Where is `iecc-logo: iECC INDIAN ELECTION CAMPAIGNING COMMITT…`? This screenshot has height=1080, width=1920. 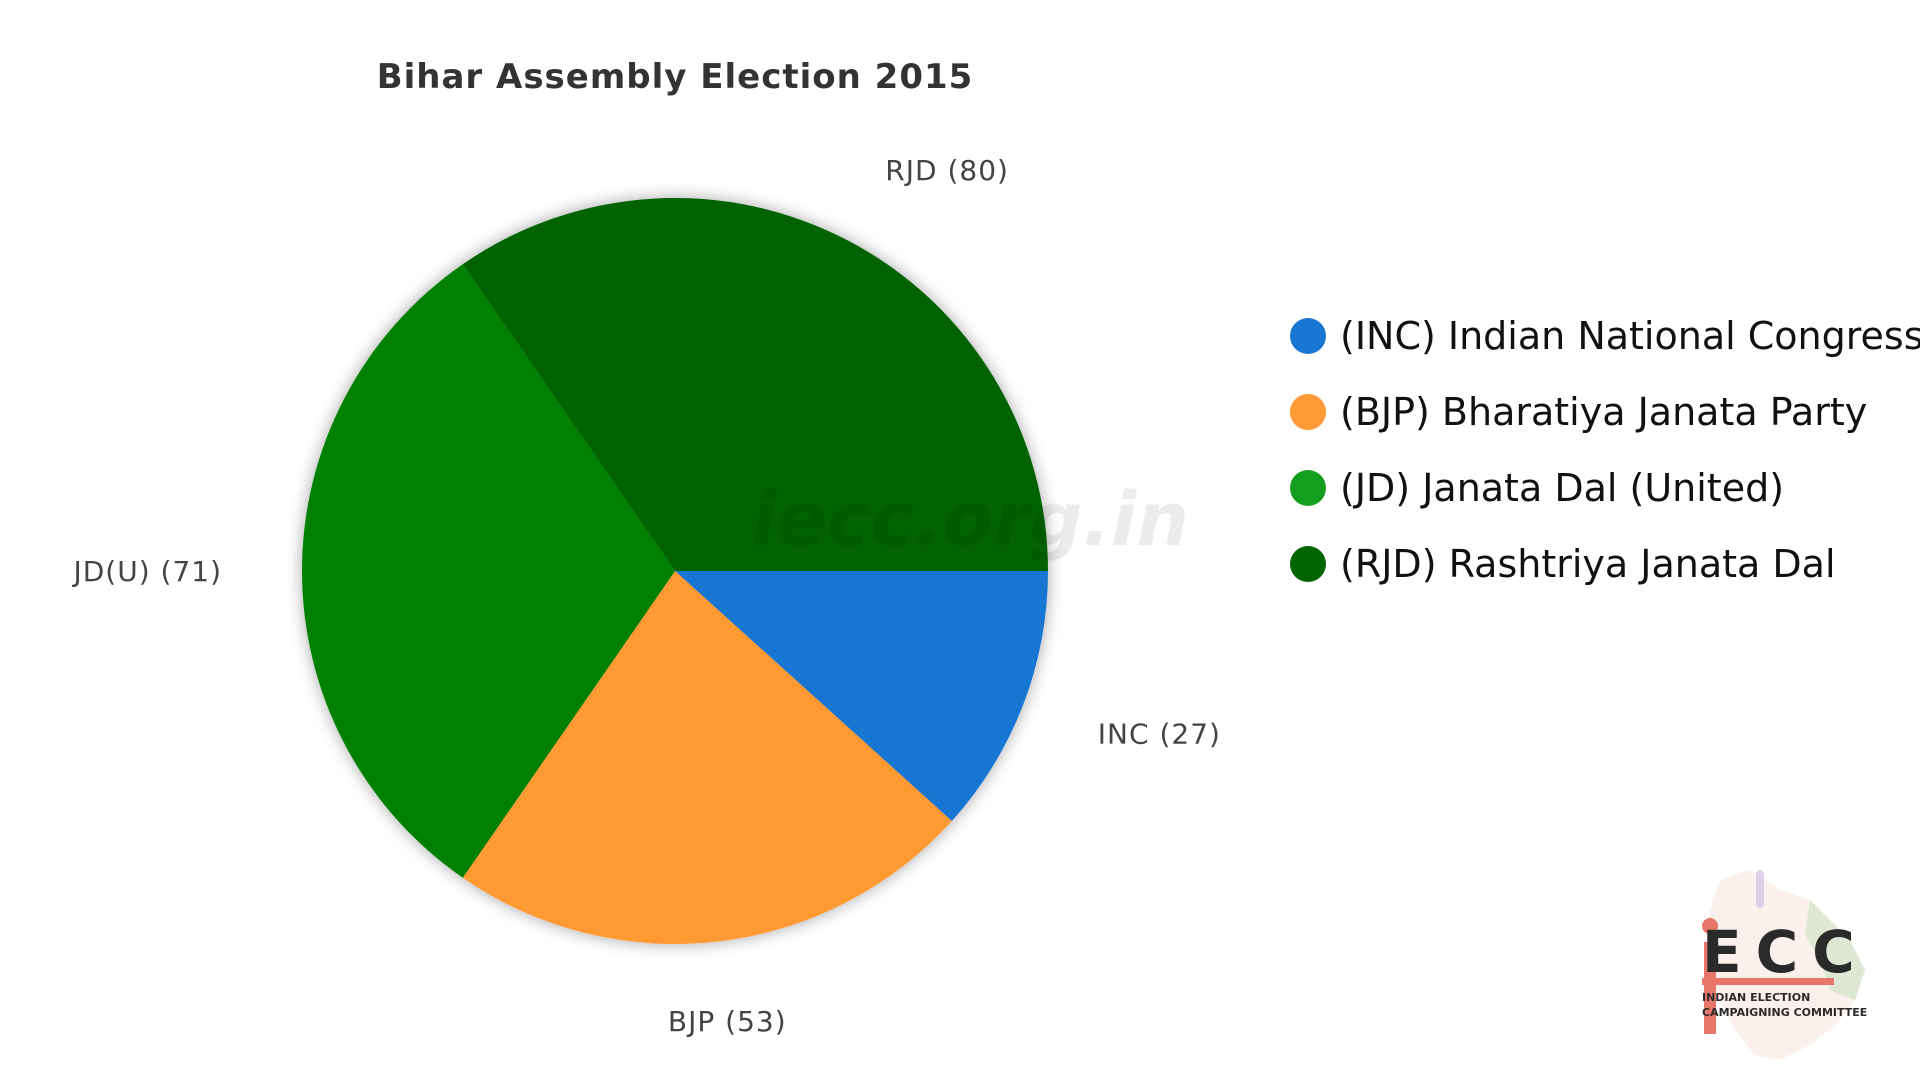
iecc-logo: iECC INDIAN ELECTION CAMPAIGNING COMMITT… is located at coordinates (1770, 965).